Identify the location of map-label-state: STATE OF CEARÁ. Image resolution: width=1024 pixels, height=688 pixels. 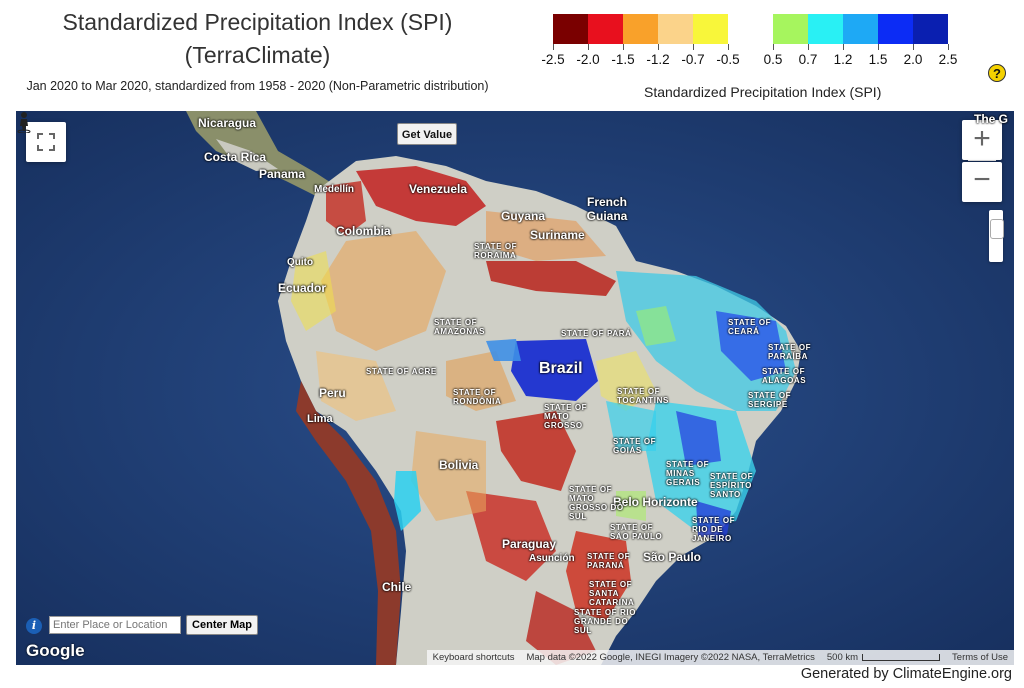
(750, 327).